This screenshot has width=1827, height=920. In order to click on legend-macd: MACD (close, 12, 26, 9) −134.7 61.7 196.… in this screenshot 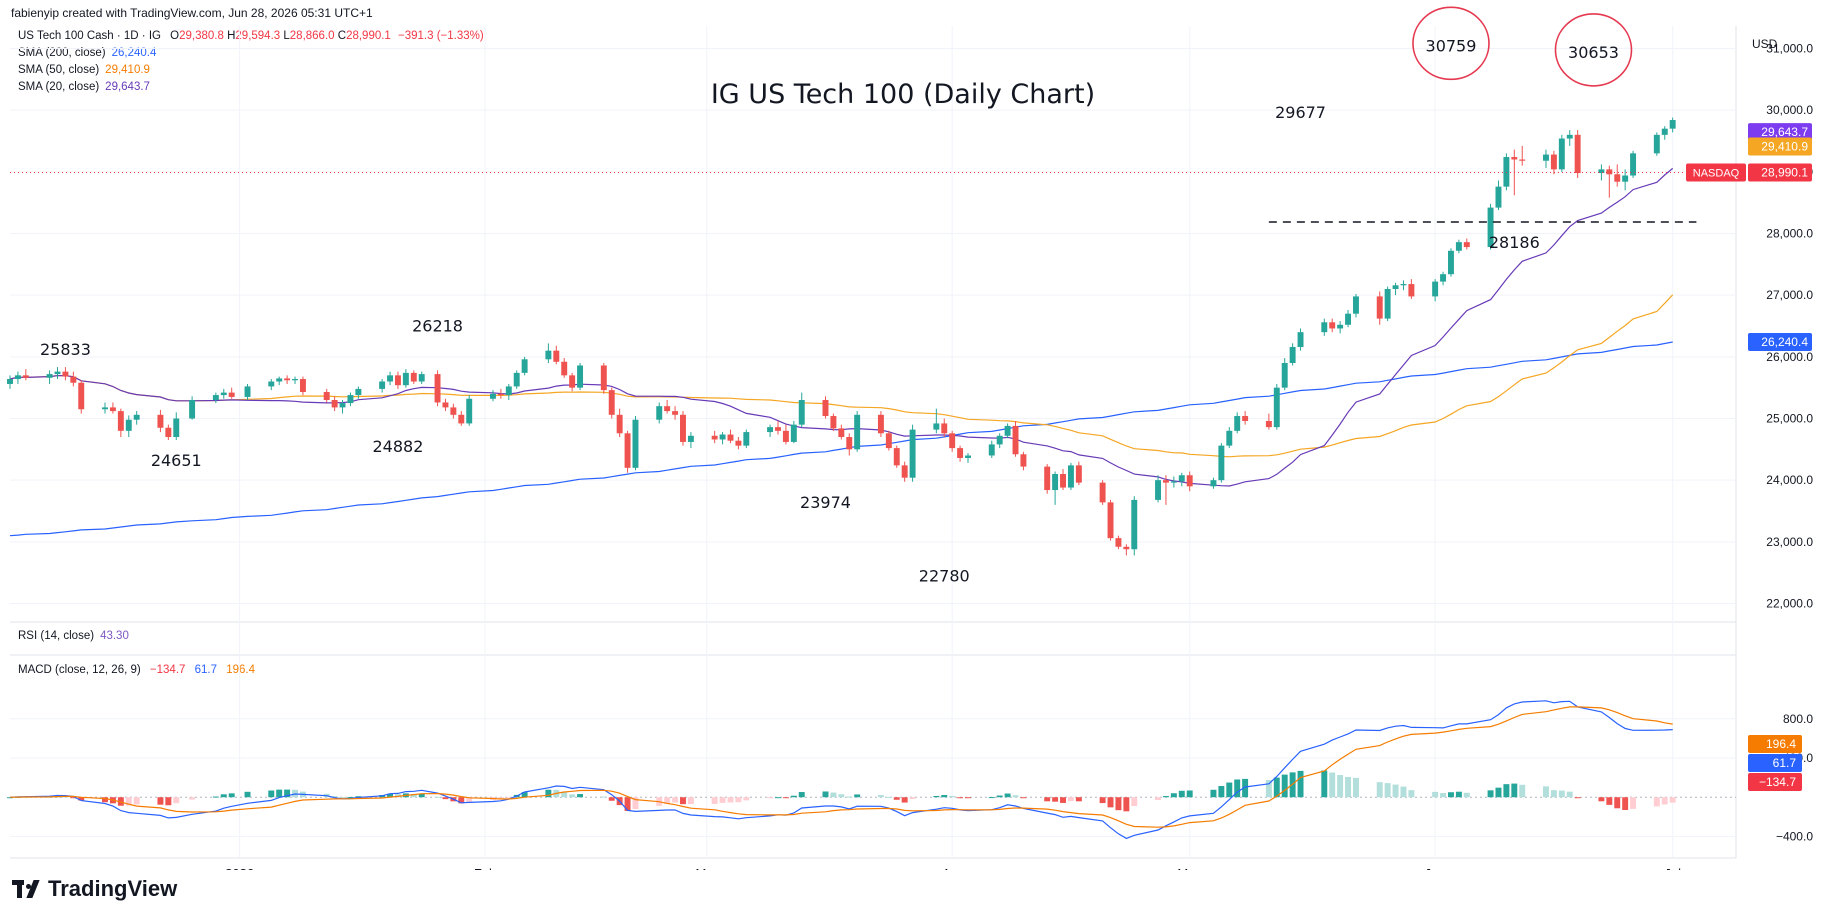, I will do `click(136, 670)`.